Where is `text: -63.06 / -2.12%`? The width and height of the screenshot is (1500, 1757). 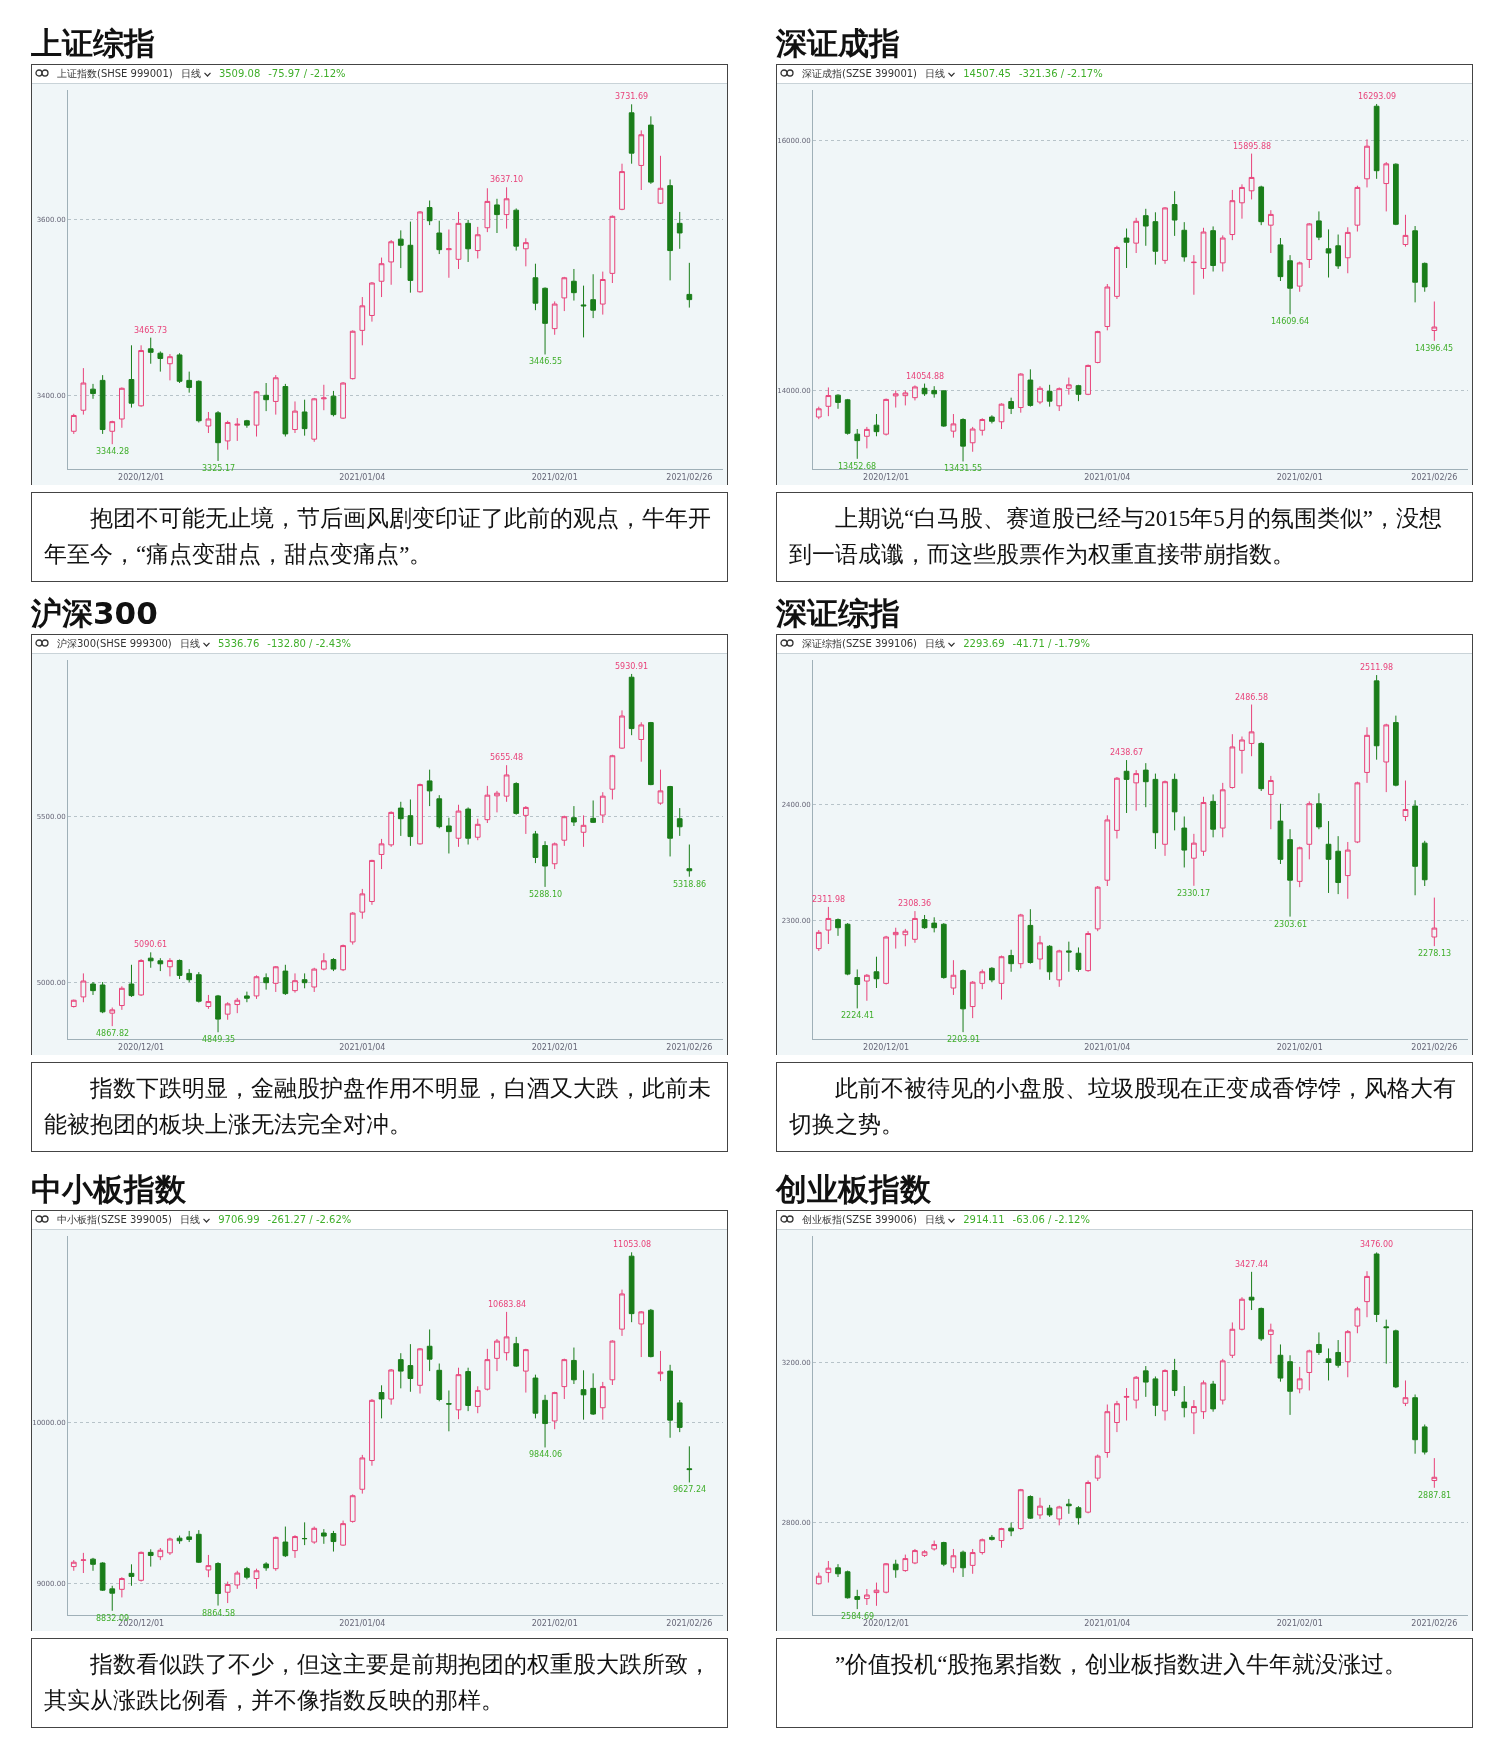 text: -63.06 / -2.12% is located at coordinates (1051, 1220).